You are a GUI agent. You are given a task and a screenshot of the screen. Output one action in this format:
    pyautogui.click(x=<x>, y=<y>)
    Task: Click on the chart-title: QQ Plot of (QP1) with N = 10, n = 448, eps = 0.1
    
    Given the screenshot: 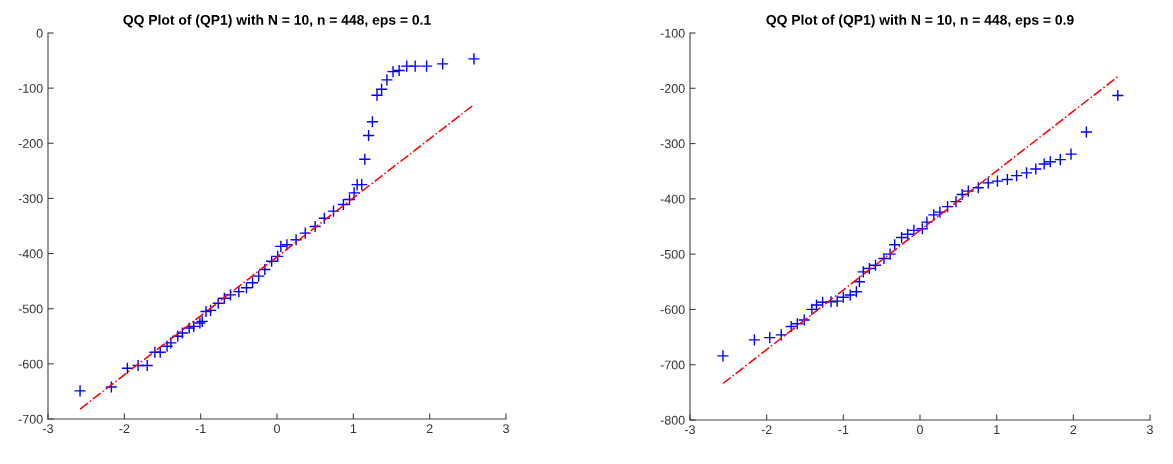 What is the action you would take?
    pyautogui.click(x=277, y=21)
    